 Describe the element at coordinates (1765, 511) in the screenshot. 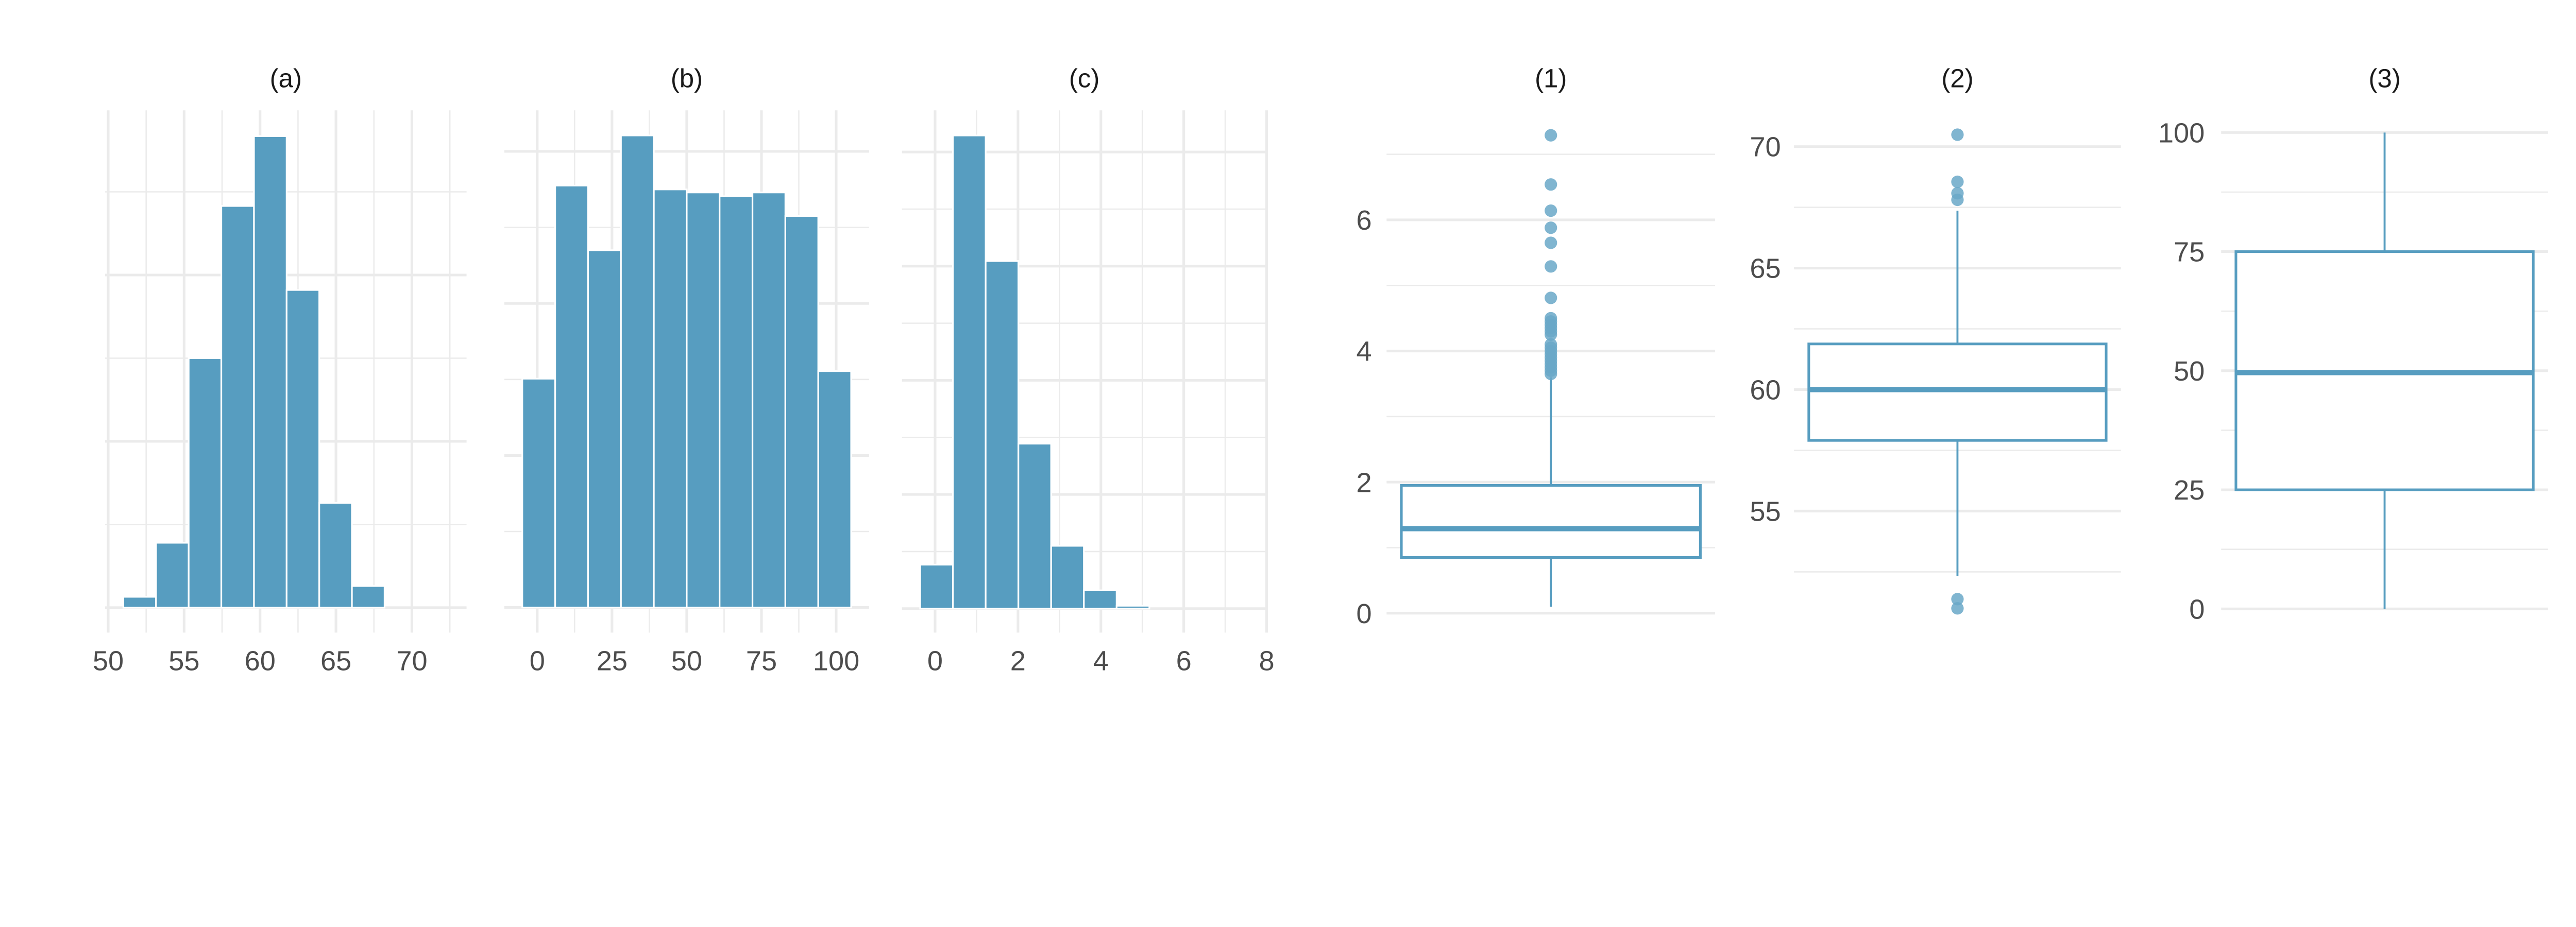

I see `y-tick-label: 55` at that location.